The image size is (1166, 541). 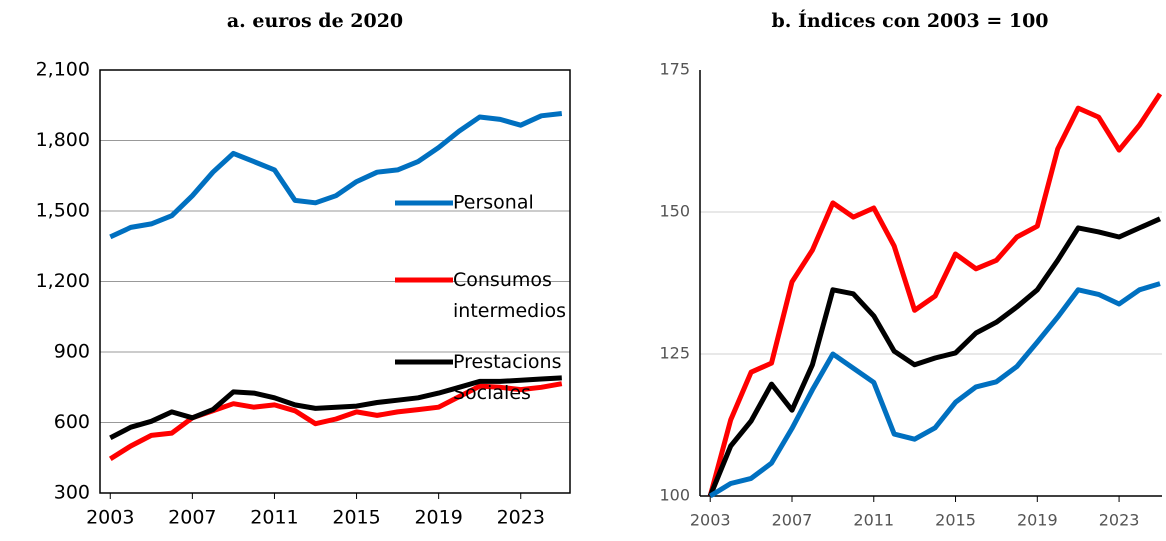 What do you see at coordinates (909, 20) in the screenshot?
I see `chart-title: b. Índices con 2003 = 100` at bounding box center [909, 20].